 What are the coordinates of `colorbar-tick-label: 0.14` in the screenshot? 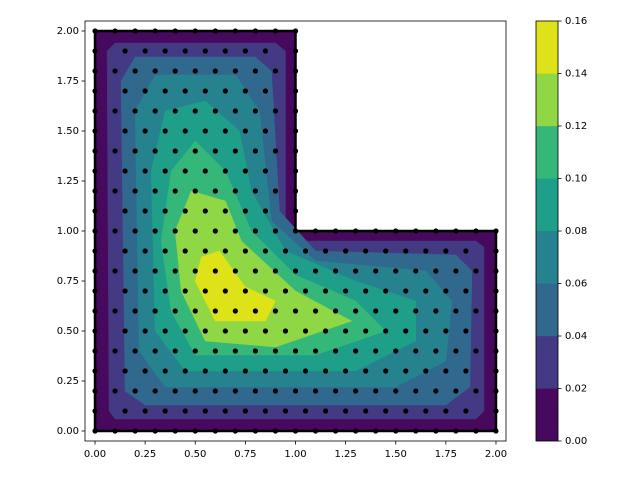 It's located at (576, 74).